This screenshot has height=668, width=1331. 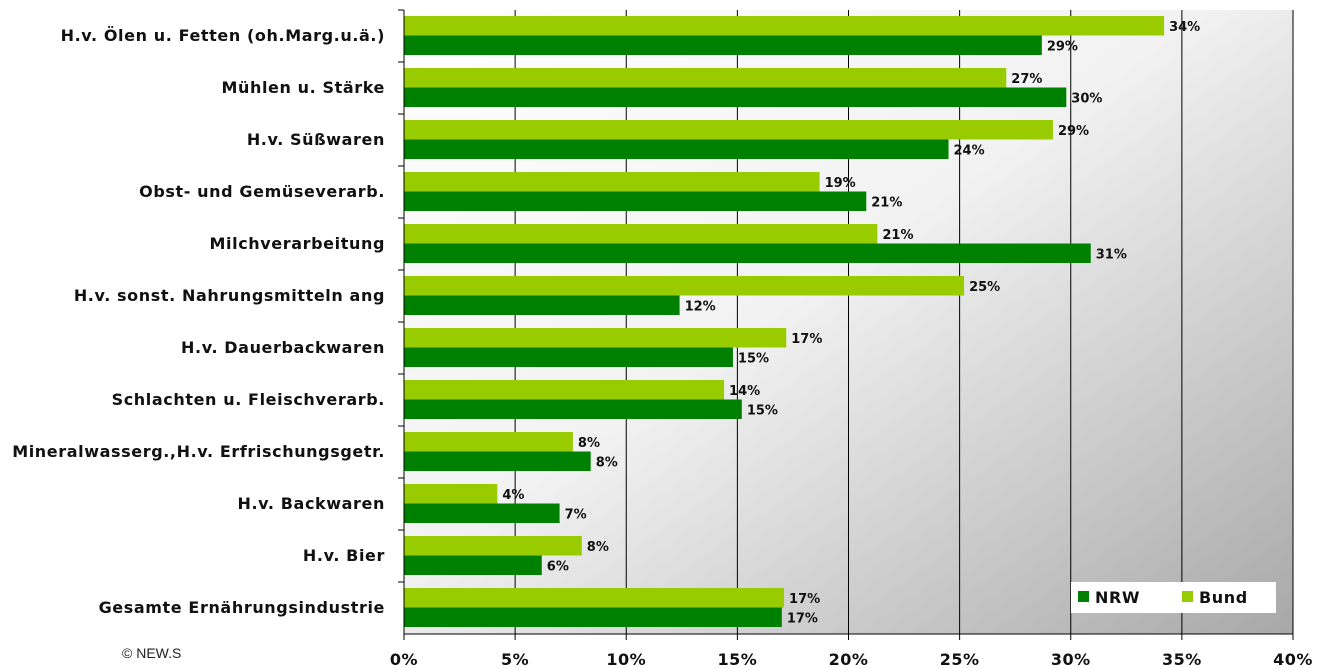 What do you see at coordinates (1117, 597) in the screenshot?
I see `legend-label: NRW` at bounding box center [1117, 597].